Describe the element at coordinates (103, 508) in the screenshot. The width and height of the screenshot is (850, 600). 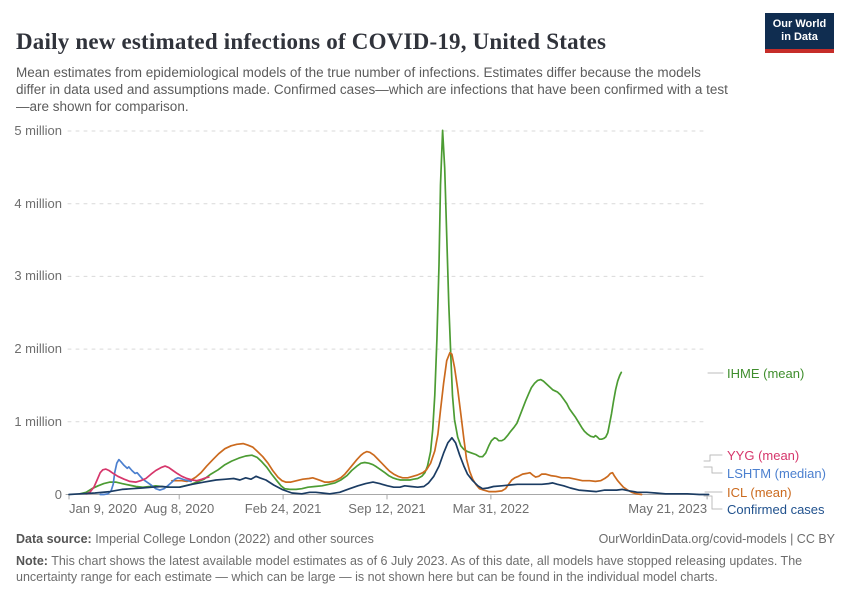
I see `x-axis-label: Jan 9, 2020` at that location.